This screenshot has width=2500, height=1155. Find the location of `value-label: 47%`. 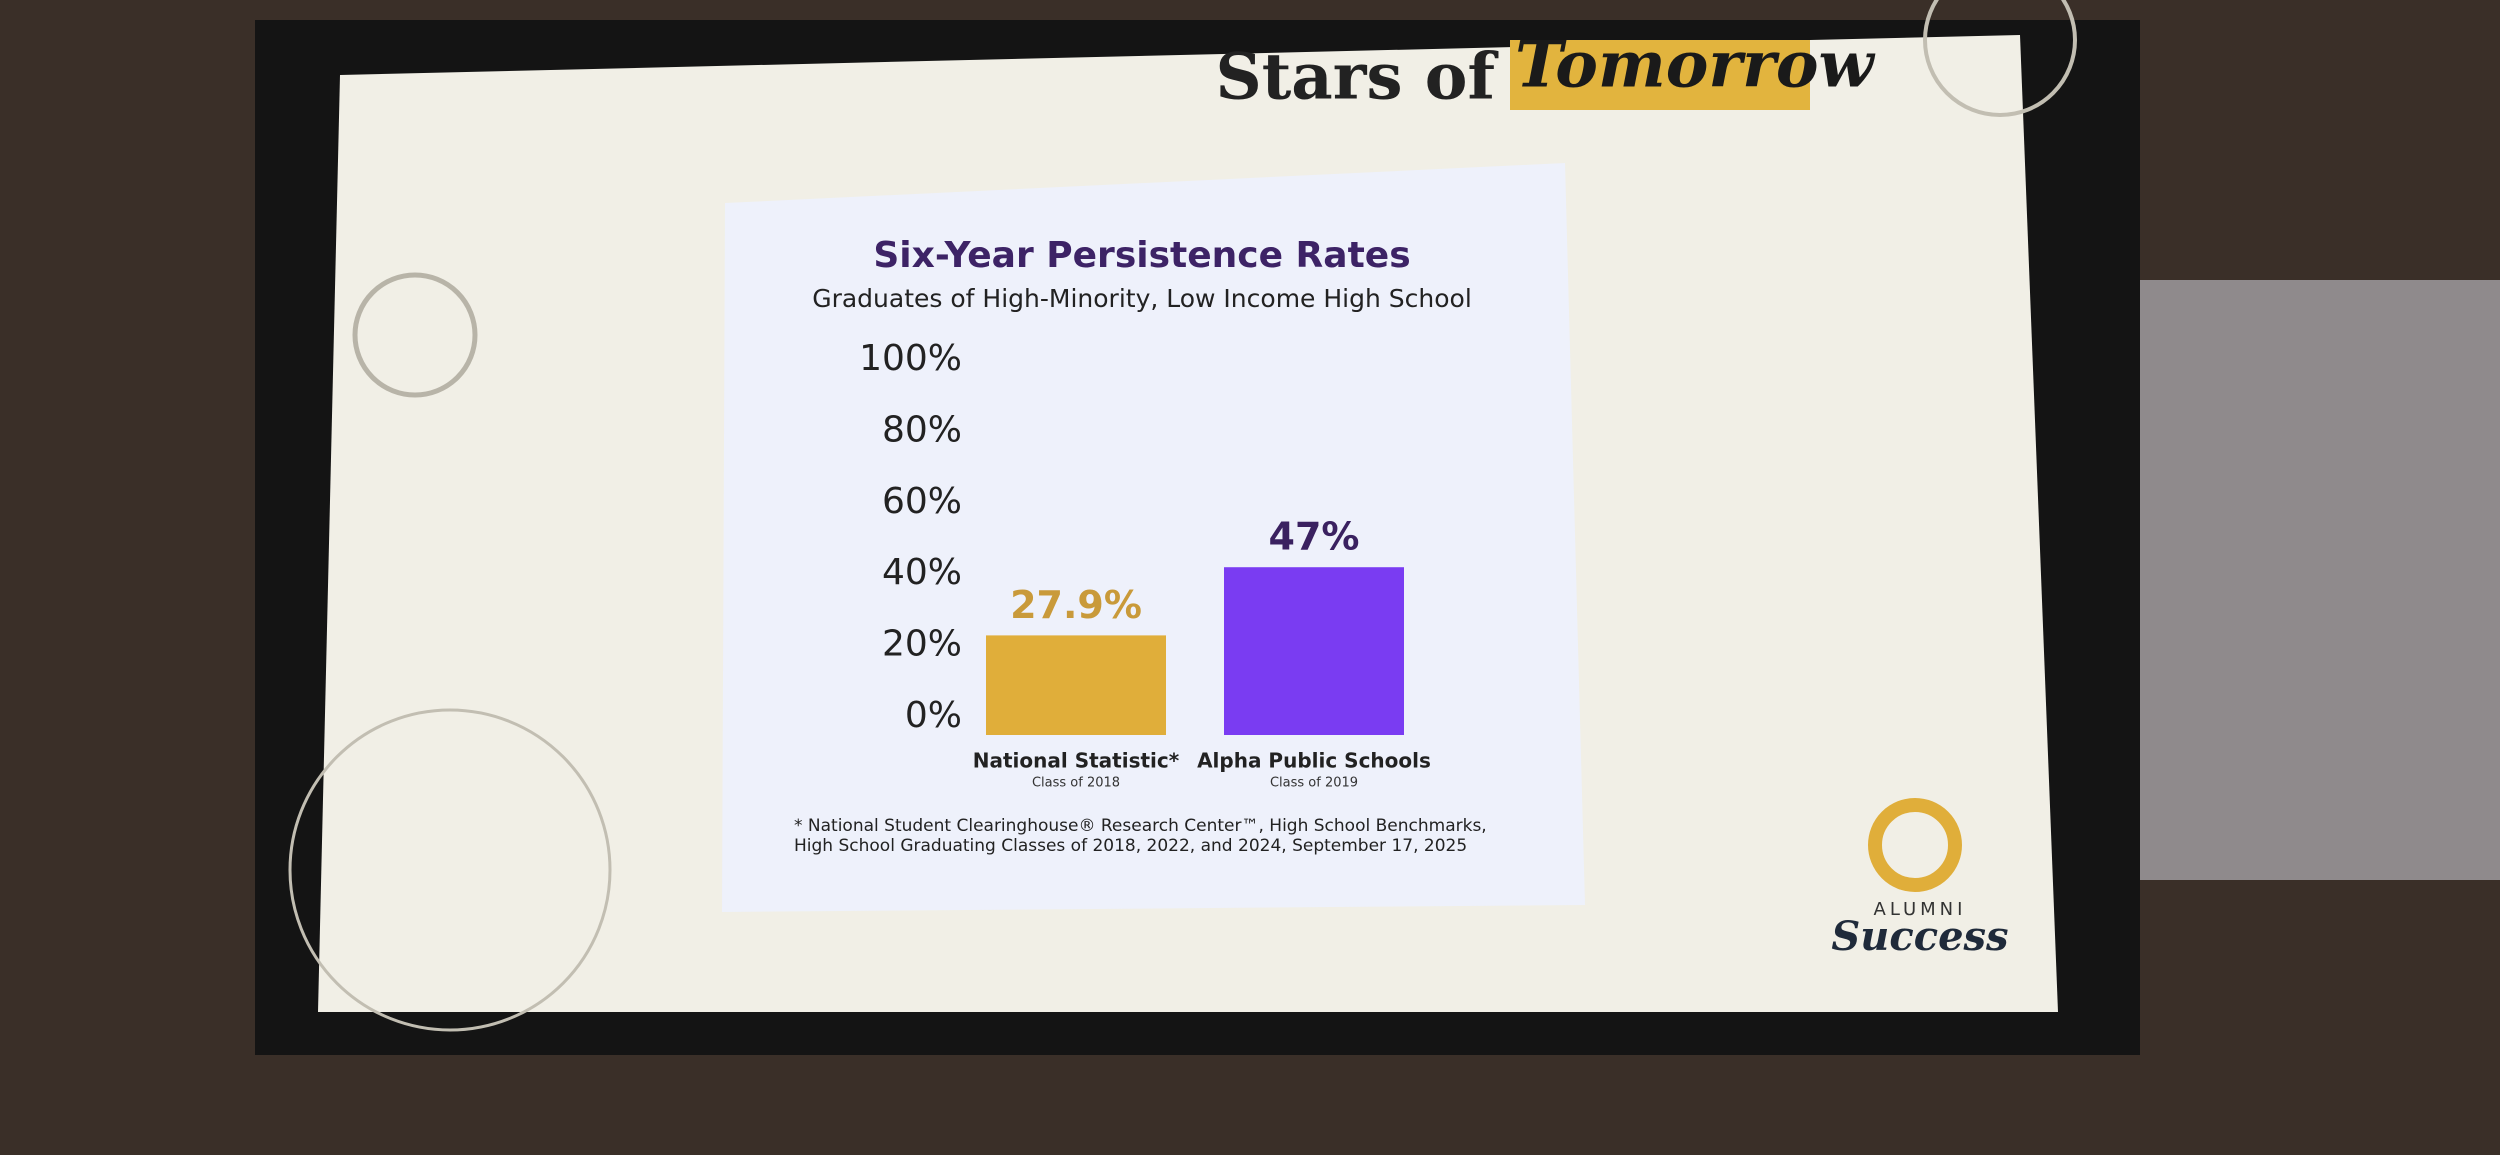

value-label: 47% is located at coordinates (1314, 537).